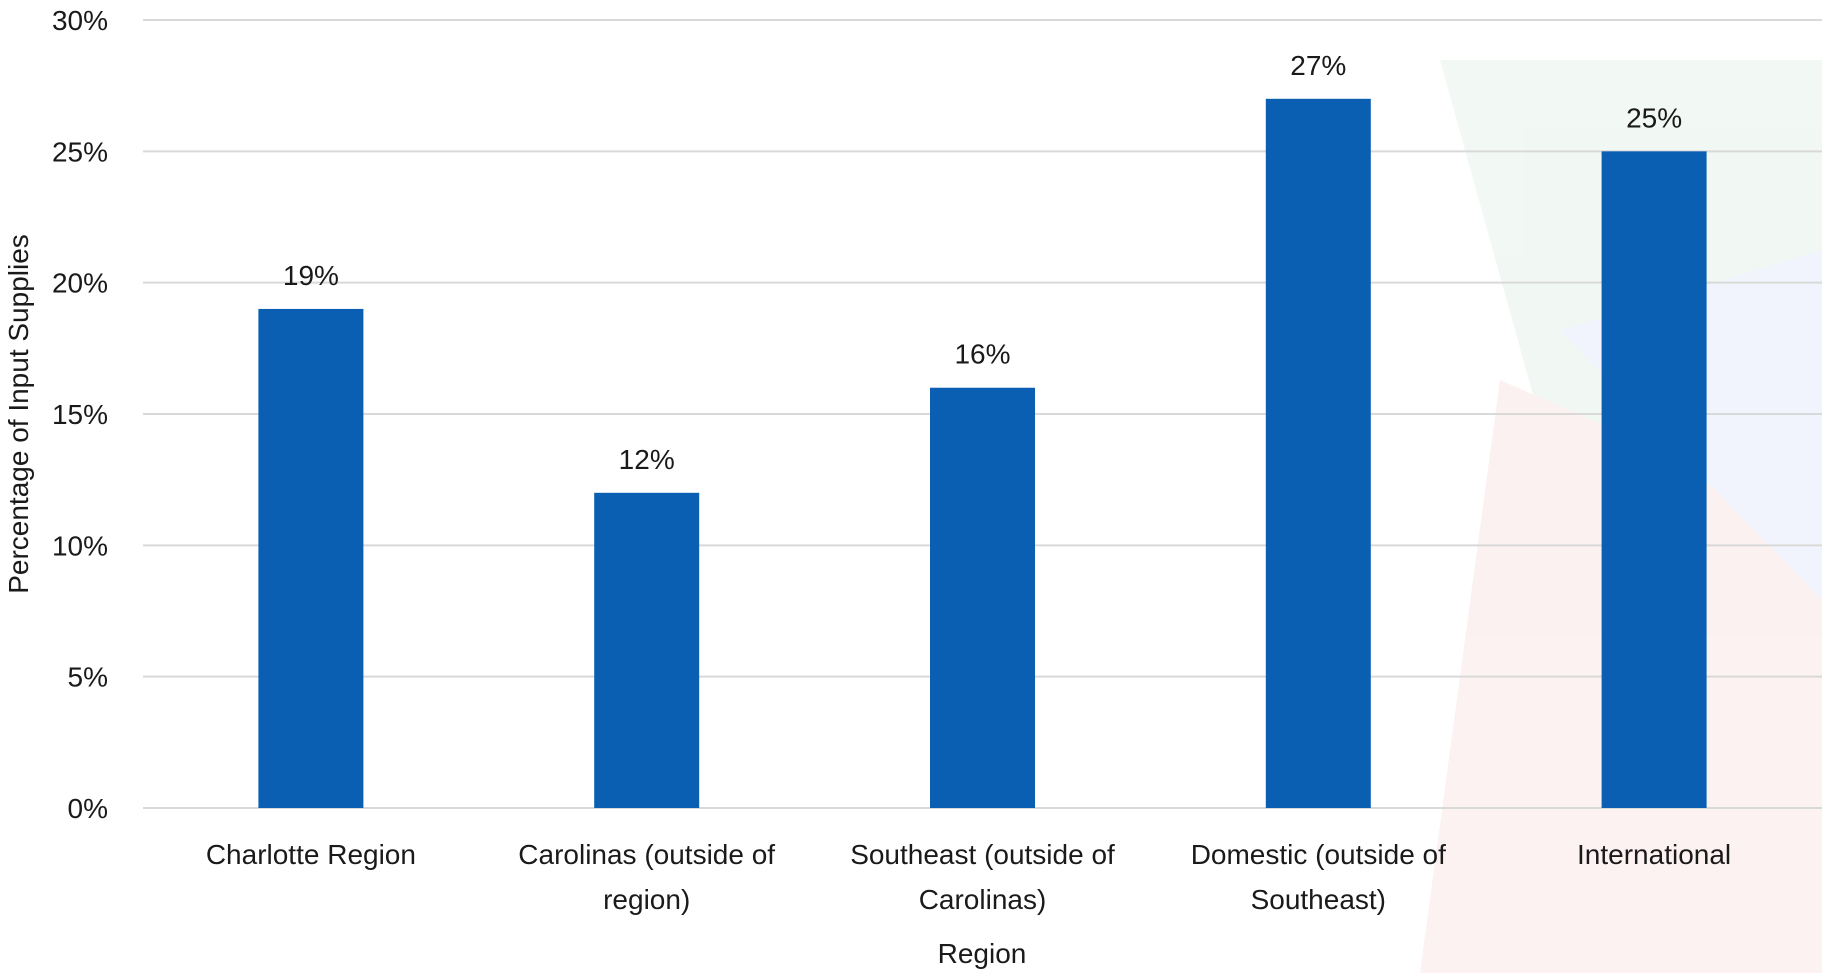 Image resolution: width=1822 pixels, height=973 pixels. I want to click on y-tick-label: 0%, so click(88, 808).